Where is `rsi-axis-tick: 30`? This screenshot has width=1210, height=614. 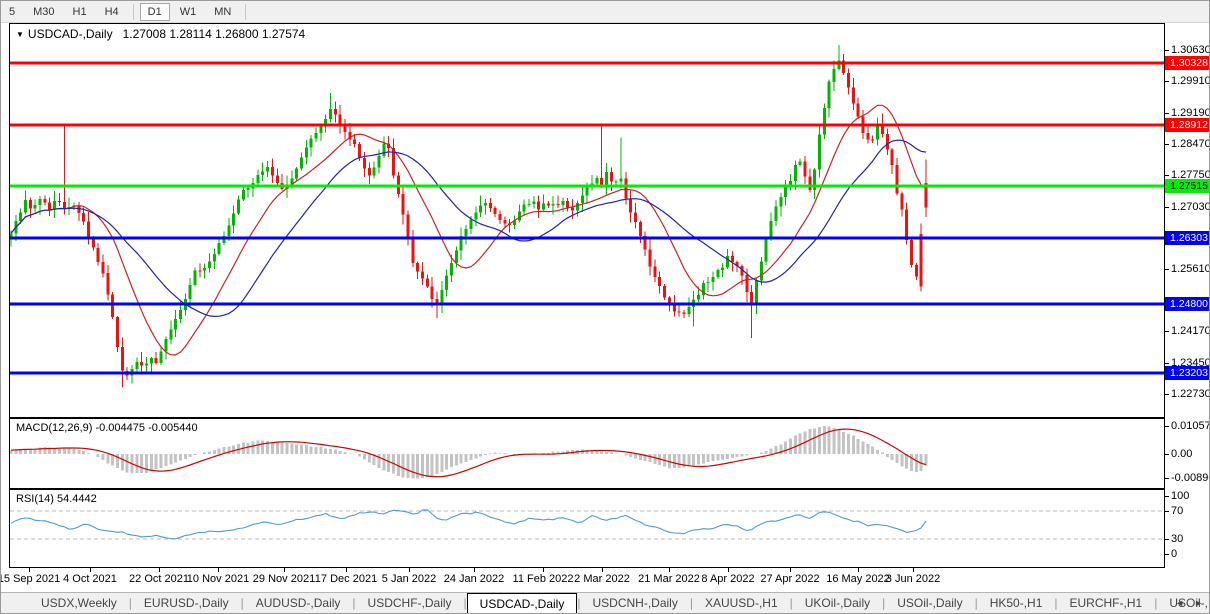
rsi-axis-tick: 30 is located at coordinates (1177, 539).